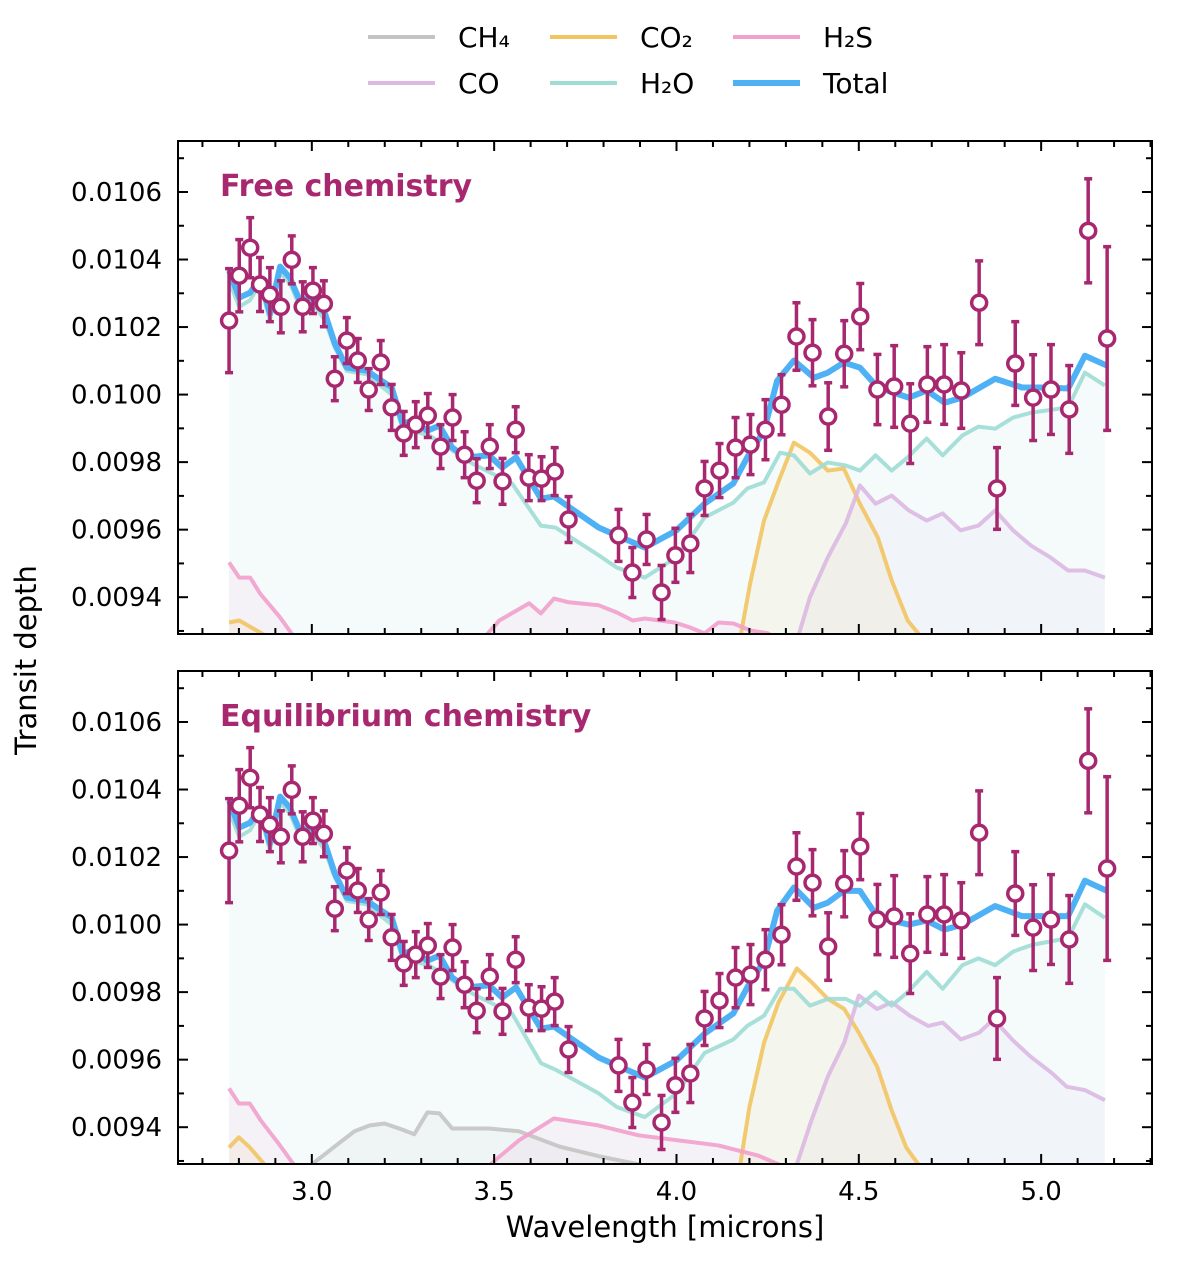 The image size is (1184, 1266). I want to click on y-tick-label: 0.0104, so click(116, 261).